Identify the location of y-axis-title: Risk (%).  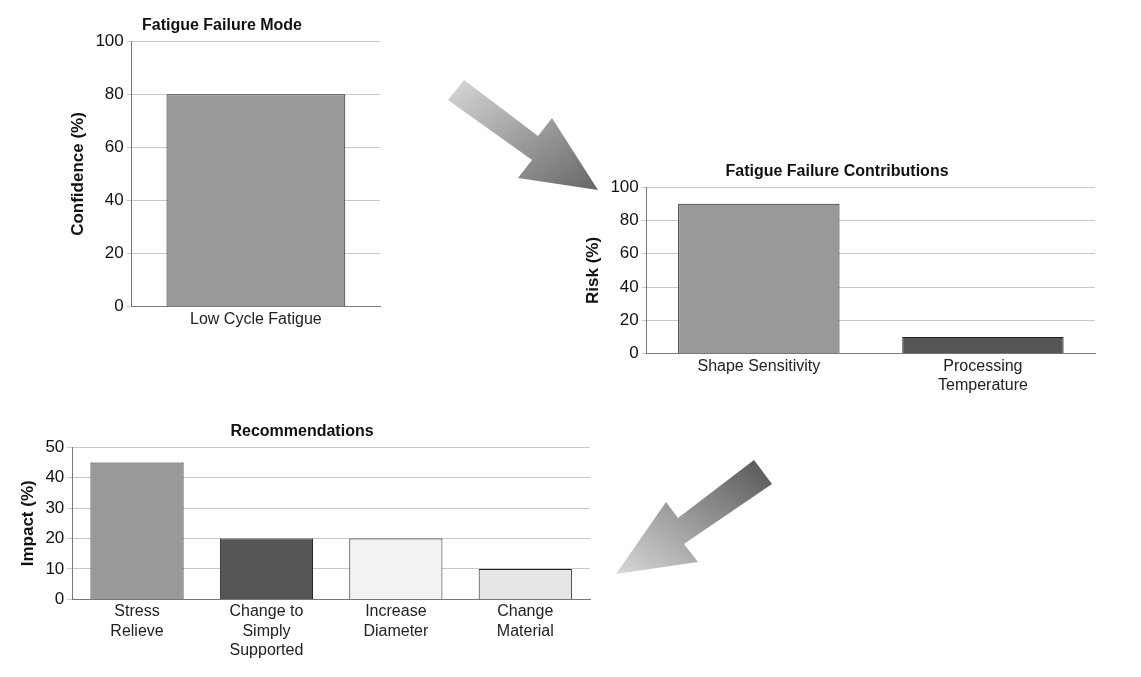
(592, 270).